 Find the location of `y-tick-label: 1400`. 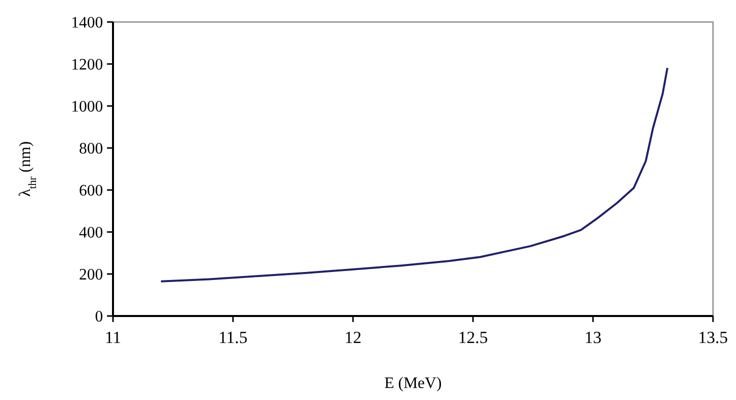

y-tick-label: 1400 is located at coordinates (87, 23).